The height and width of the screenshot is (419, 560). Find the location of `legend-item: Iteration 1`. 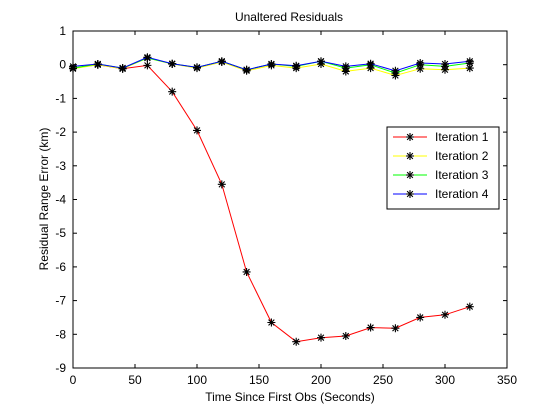

legend-item: Iteration 1 is located at coordinates (441, 137).